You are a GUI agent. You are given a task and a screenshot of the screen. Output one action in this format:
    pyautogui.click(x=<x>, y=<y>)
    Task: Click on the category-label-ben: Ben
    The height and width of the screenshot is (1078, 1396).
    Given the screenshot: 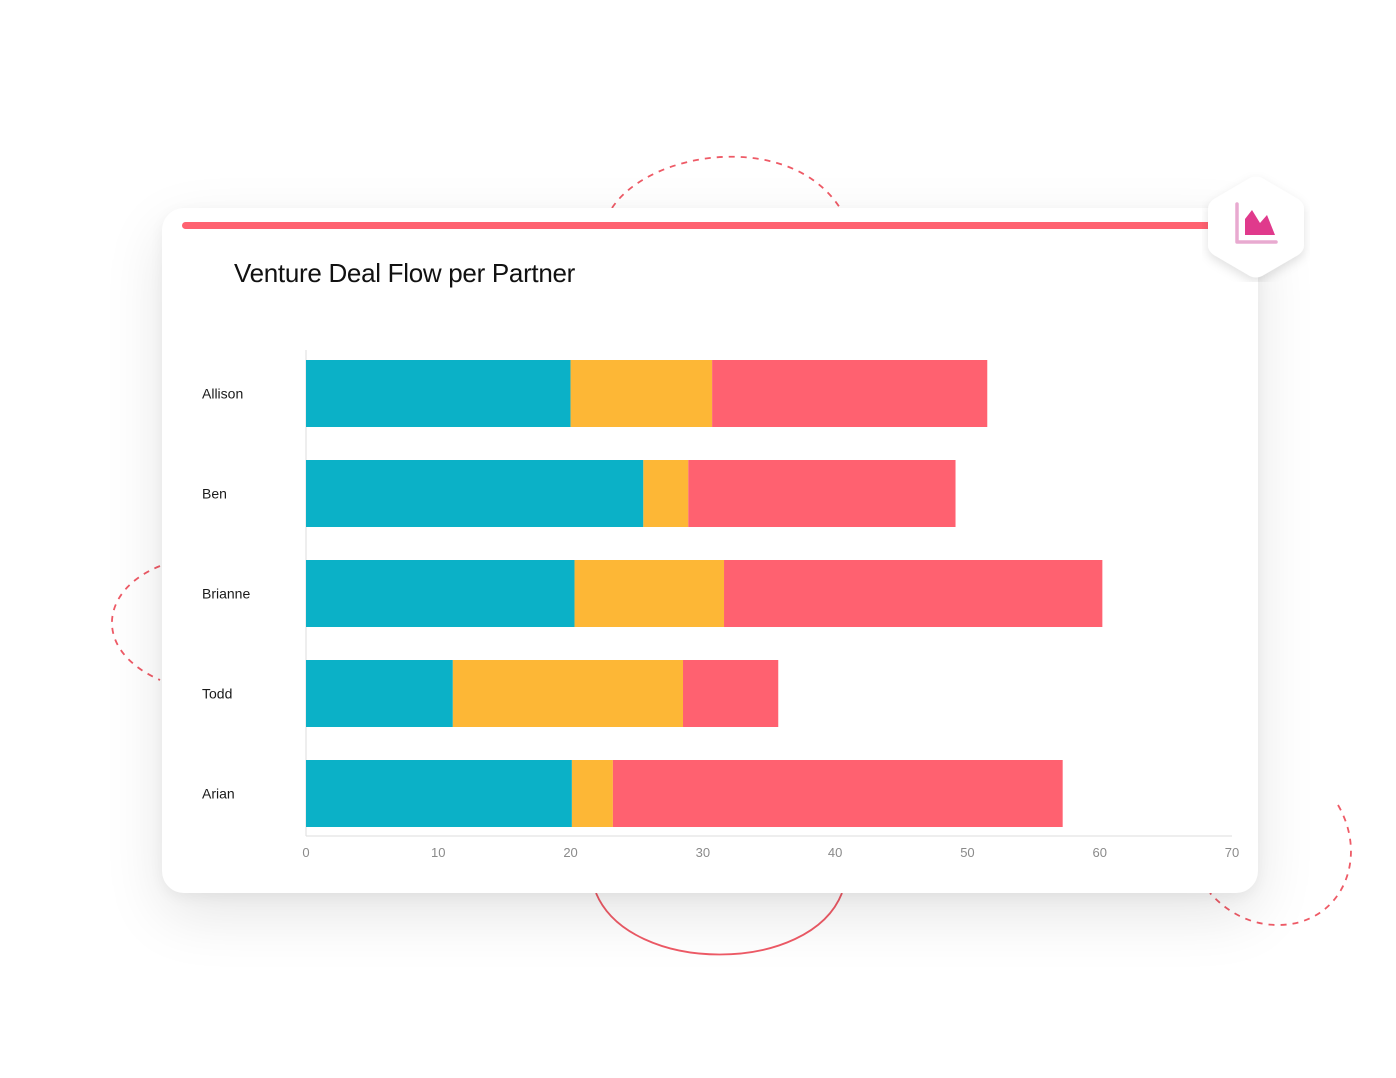 What is the action you would take?
    pyautogui.click(x=214, y=494)
    